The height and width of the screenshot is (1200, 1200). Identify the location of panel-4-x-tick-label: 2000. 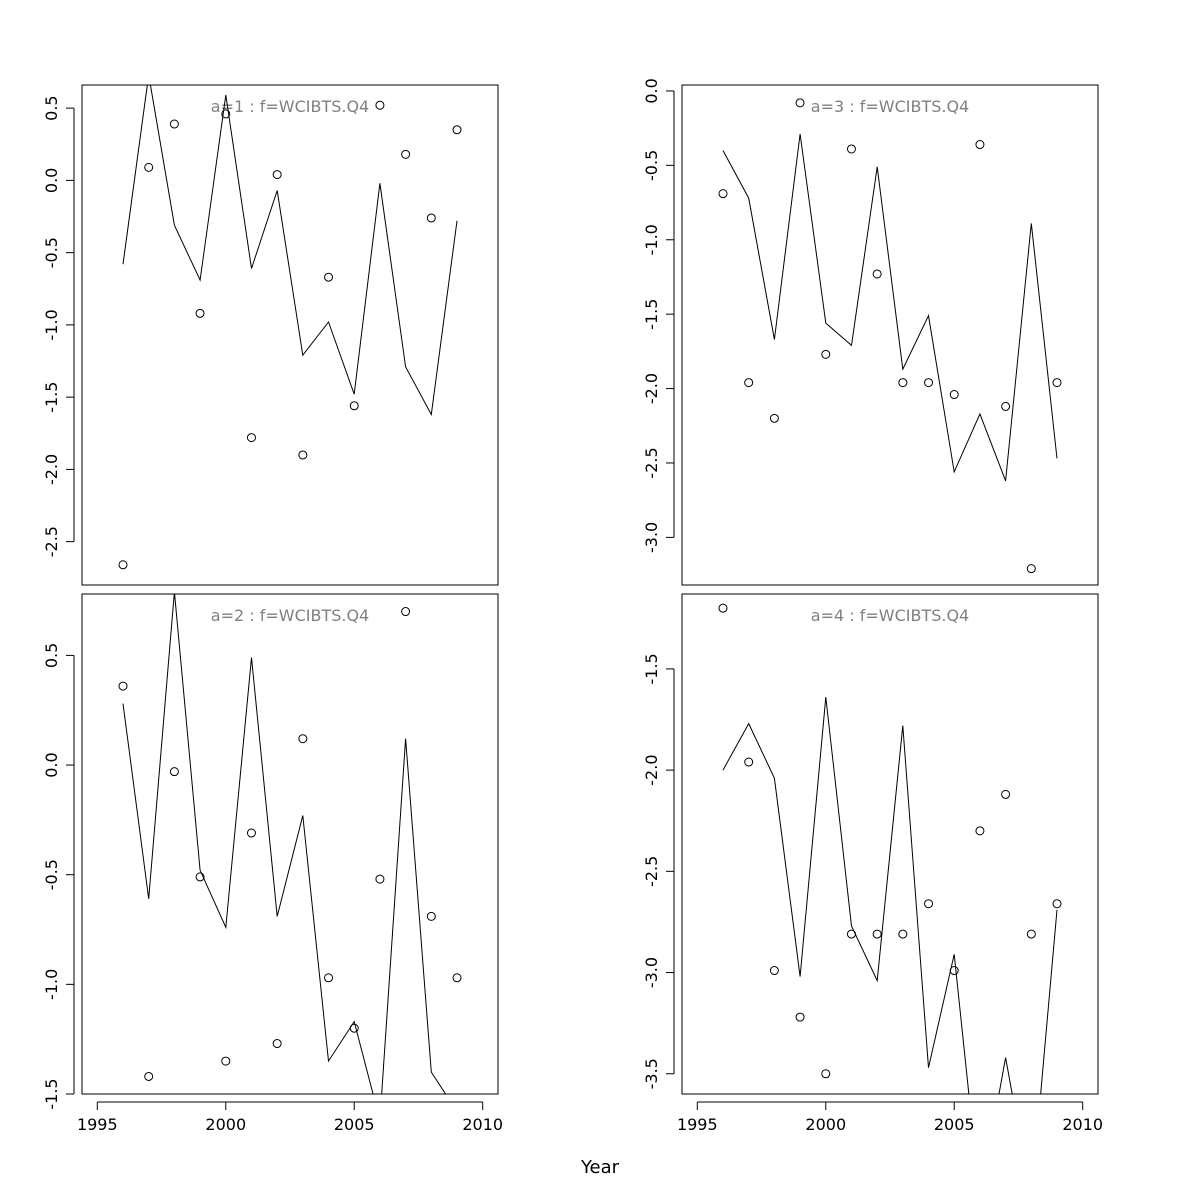
(825, 1124).